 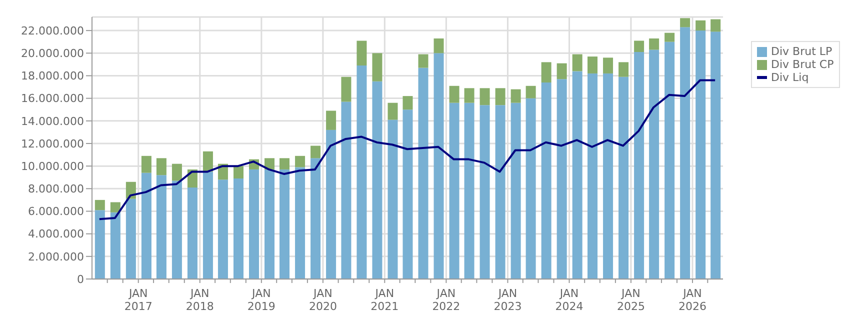 I want to click on y-tick-label: 16.000.000, so click(x=52, y=99).